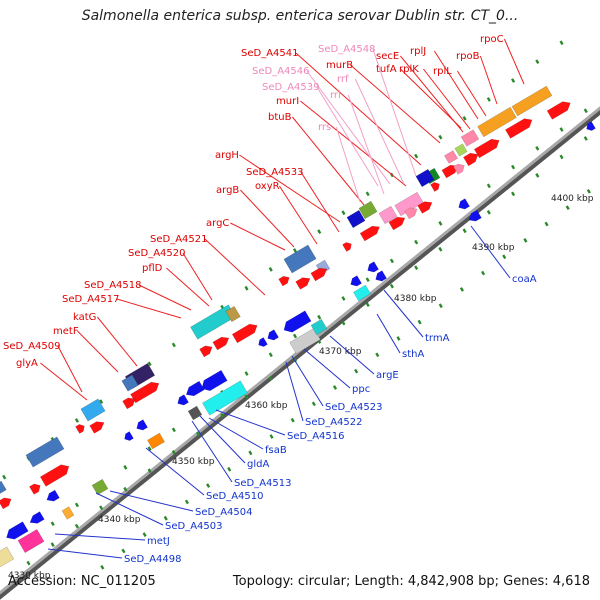 Image resolution: width=600 pixels, height=600 pixels. What do you see at coordinates (361, 389) in the screenshot?
I see `gene-label-ppc: ppc` at bounding box center [361, 389].